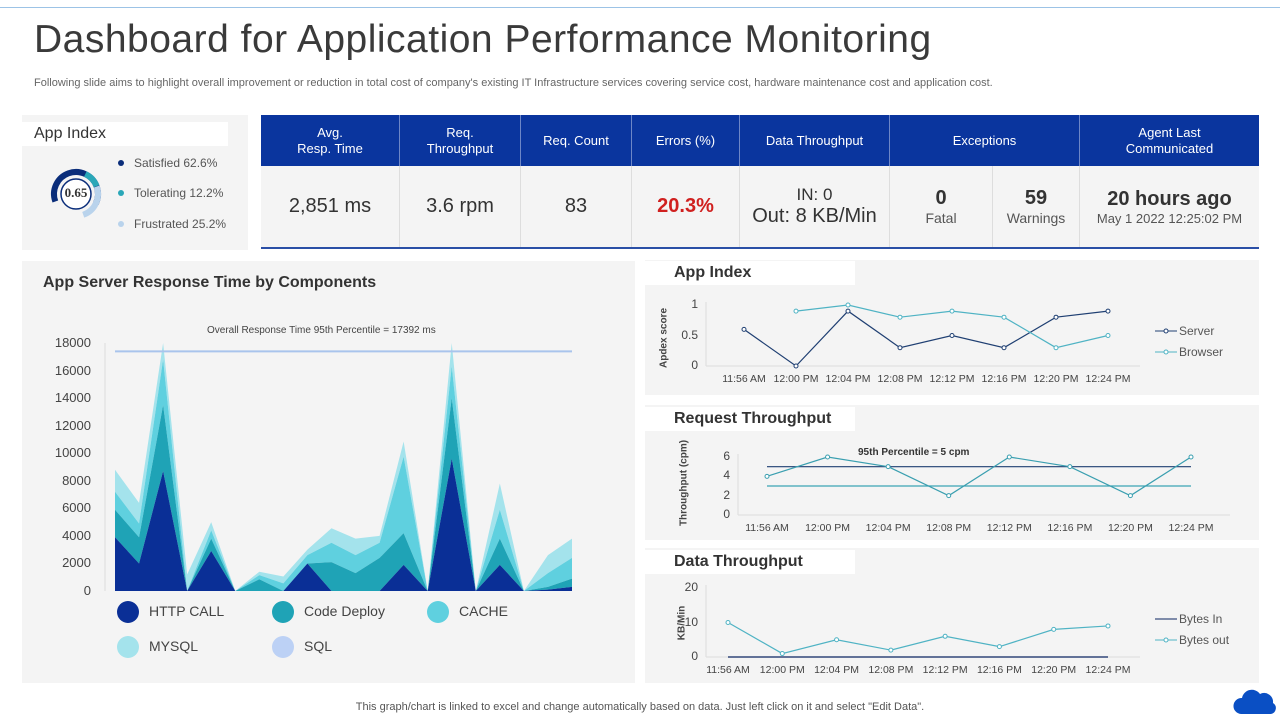  I want to click on y-tick-label: 20, so click(691, 587).